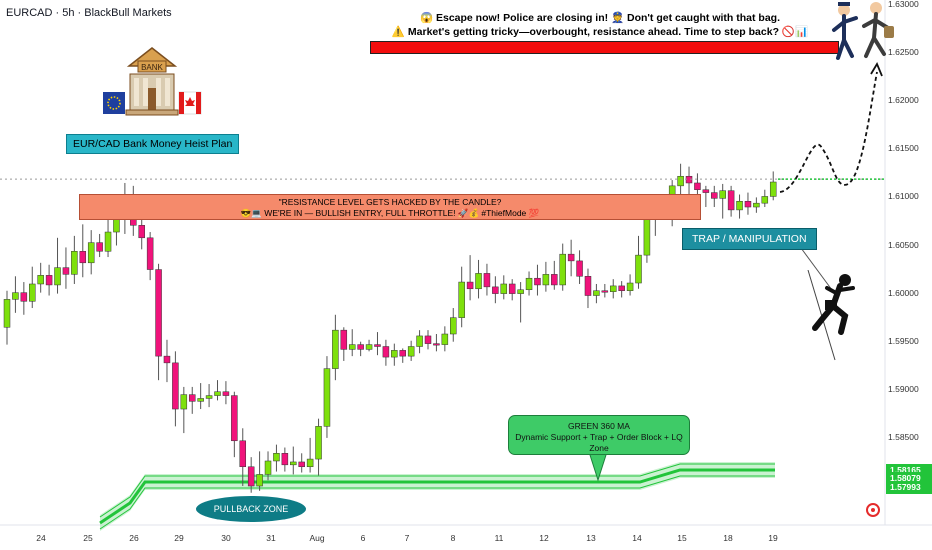 The width and height of the screenshot is (932, 550). I want to click on ma-band-fill, so click(437, 496).